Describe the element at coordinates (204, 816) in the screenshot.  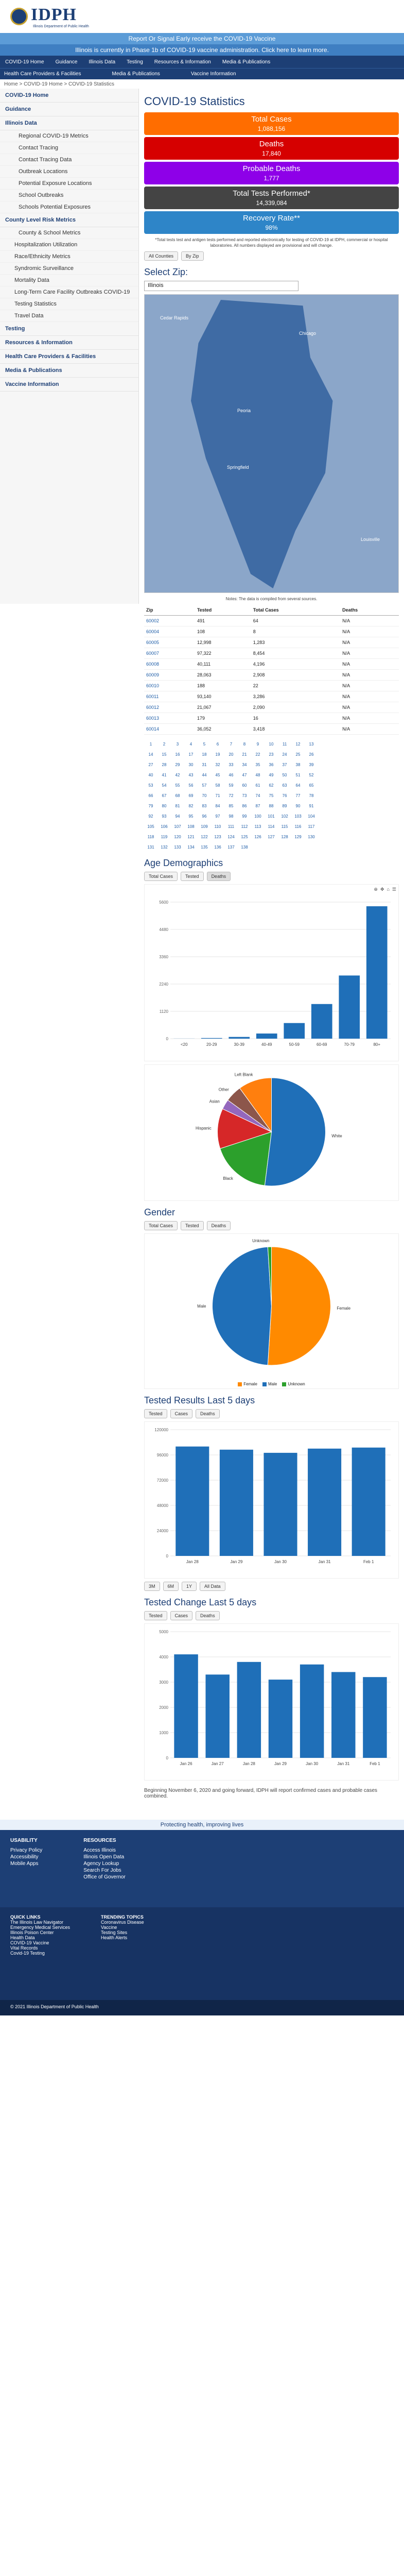
I see `page-link: 96` at that location.